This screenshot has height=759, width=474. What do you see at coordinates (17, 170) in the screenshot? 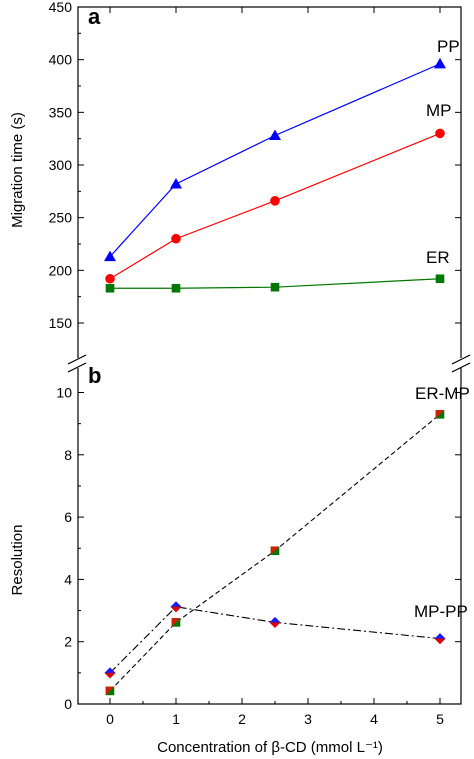
I see `y-axis-label-migration: Migration time (s)` at bounding box center [17, 170].